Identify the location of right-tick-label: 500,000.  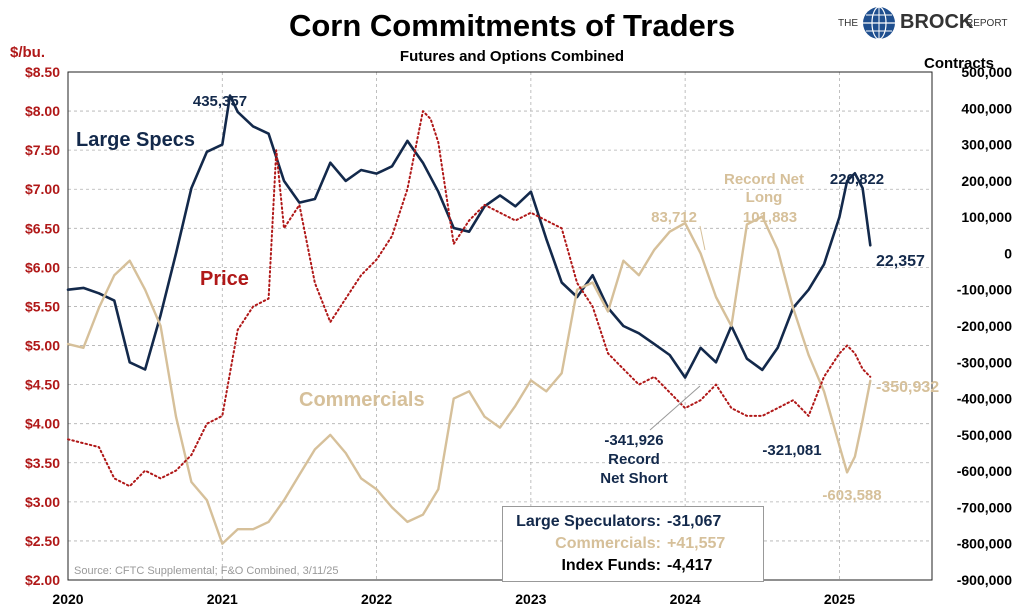
(986, 72).